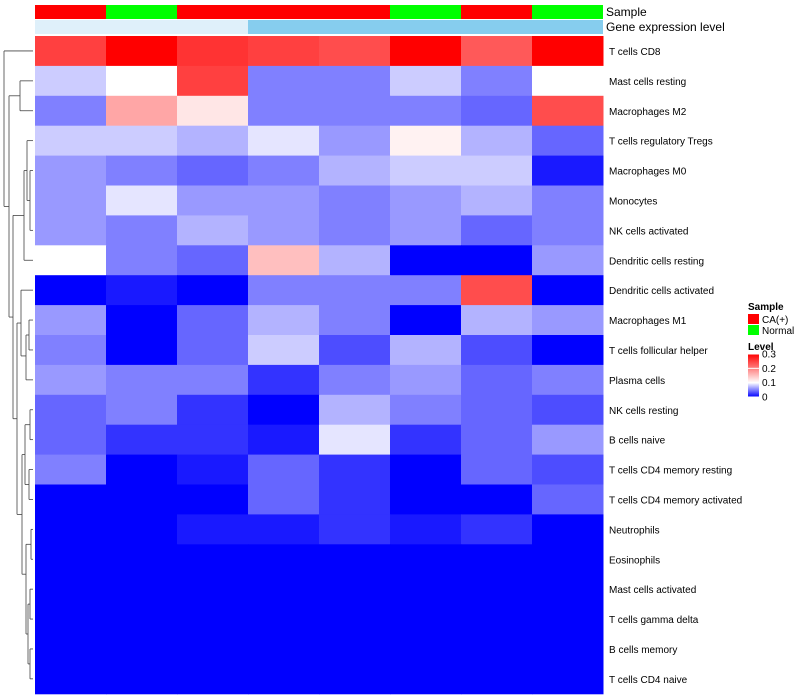 The width and height of the screenshot is (800, 700). I want to click on row-label: Monocytes, so click(633, 201).